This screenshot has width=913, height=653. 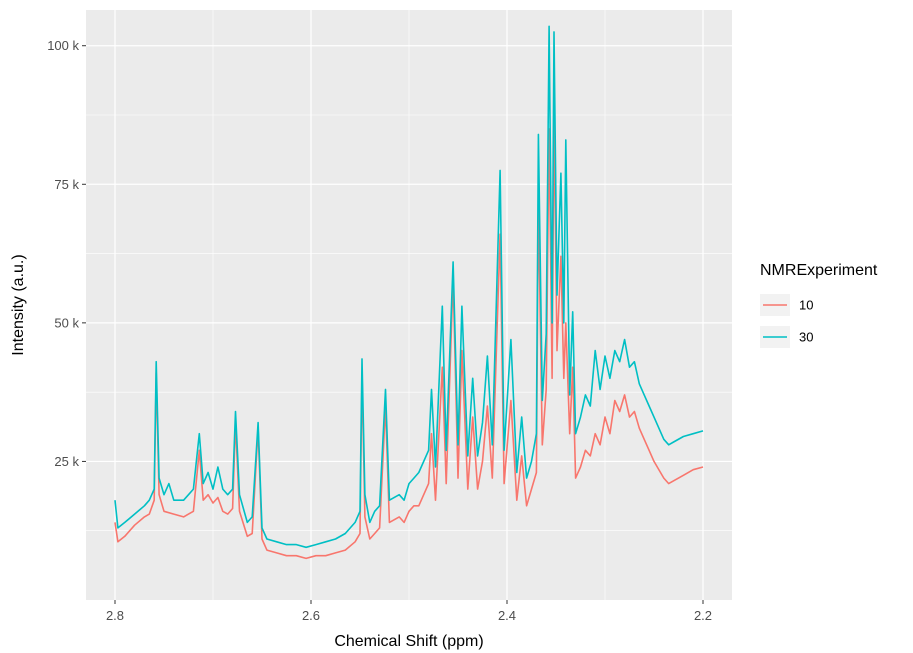 What do you see at coordinates (66, 253) in the screenshot?
I see `y-axis: 25 k 50 k 75 k 100 k` at bounding box center [66, 253].